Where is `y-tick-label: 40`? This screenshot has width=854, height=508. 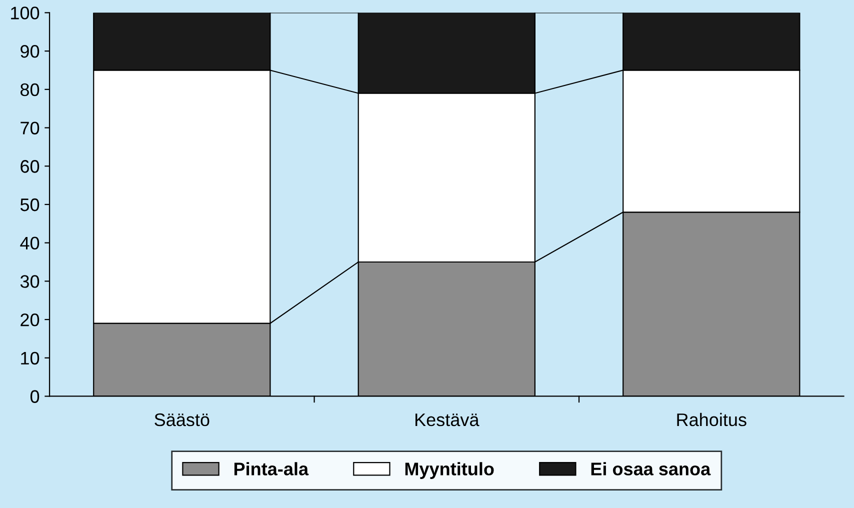 y-tick-label: 40 is located at coordinates (30, 243).